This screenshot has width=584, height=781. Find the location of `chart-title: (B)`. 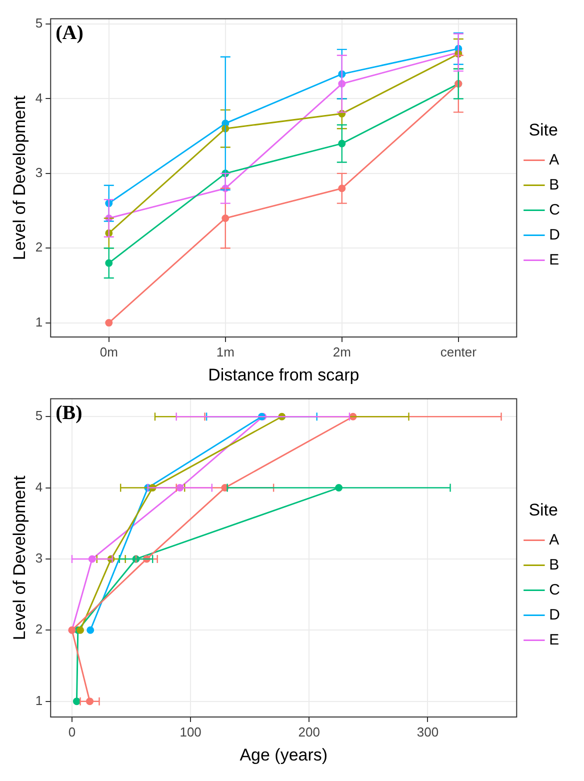

chart-title: (B) is located at coordinates (69, 413).